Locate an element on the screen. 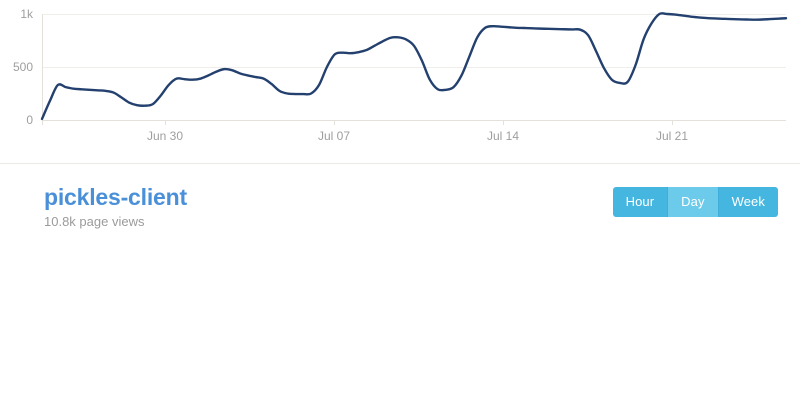 The height and width of the screenshot is (400, 800). y-axis-labels: 0 500 1k is located at coordinates (23, 67).